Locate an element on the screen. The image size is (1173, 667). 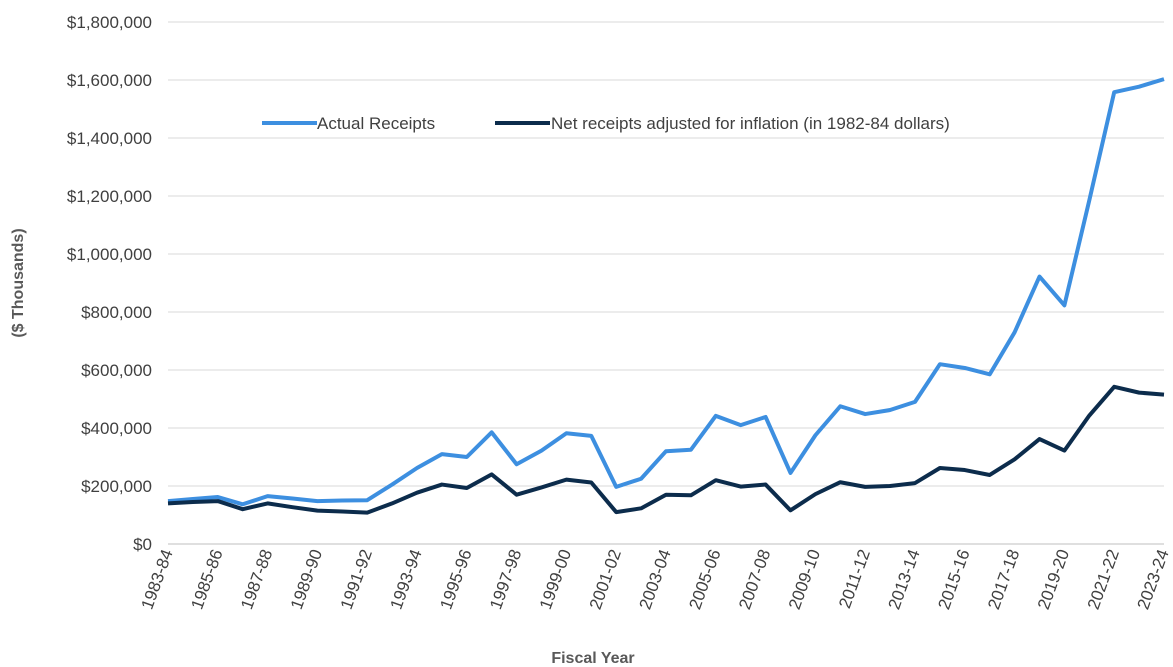
y-tick-label: $600,000 is located at coordinates (116, 370).